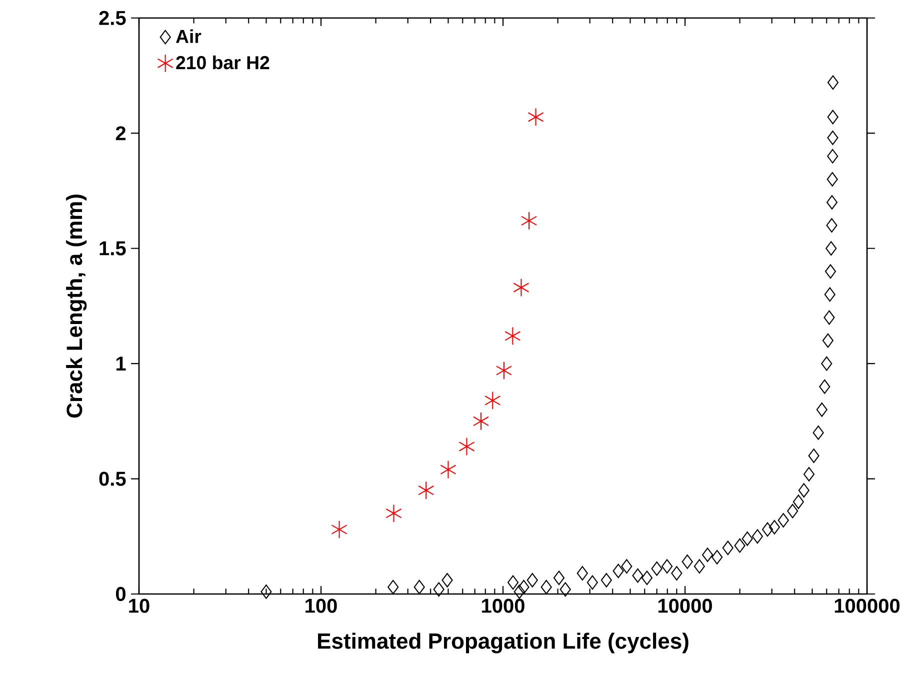  What do you see at coordinates (189, 36) in the screenshot?
I see `legend-label: Air` at bounding box center [189, 36].